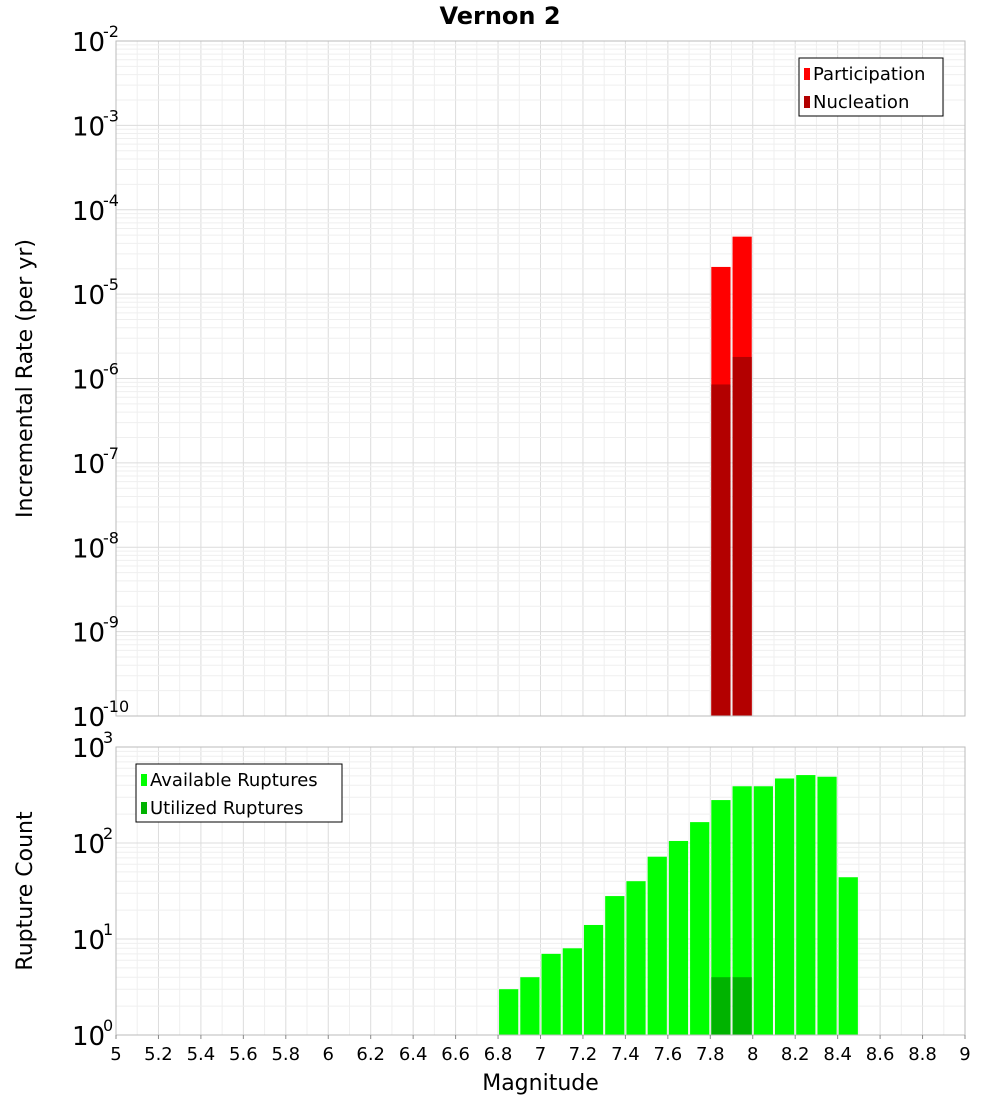 This screenshot has height=1100, width=1000. Describe the element at coordinates (413, 1054) in the screenshot. I see `x-tick-label: 6.4` at that location.